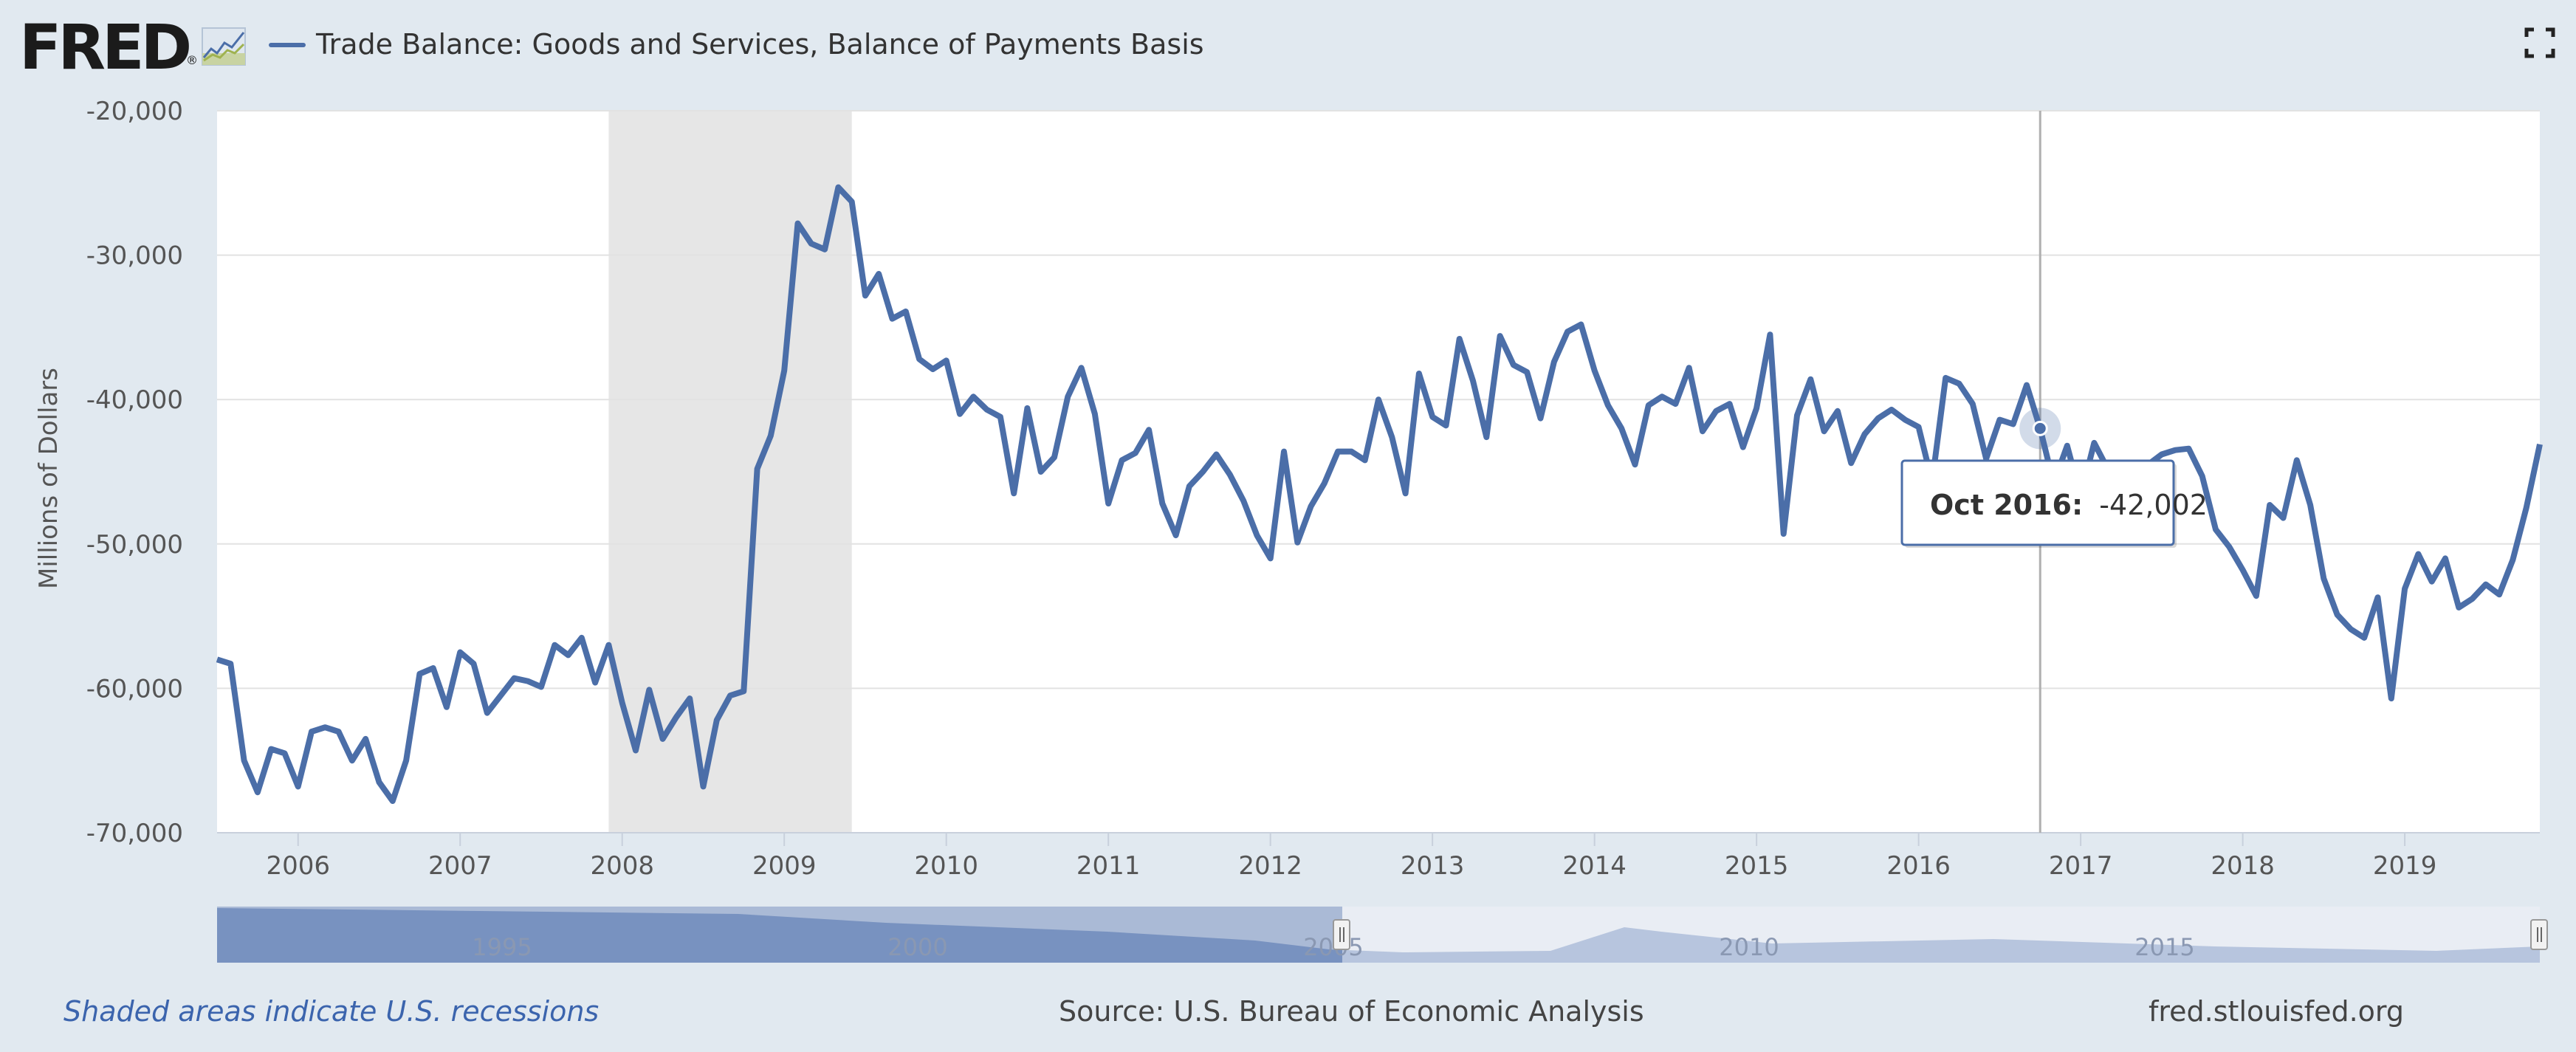 This screenshot has height=1052, width=2576. What do you see at coordinates (287, 45) in the screenshot?
I see `legend-line-swatch` at bounding box center [287, 45].